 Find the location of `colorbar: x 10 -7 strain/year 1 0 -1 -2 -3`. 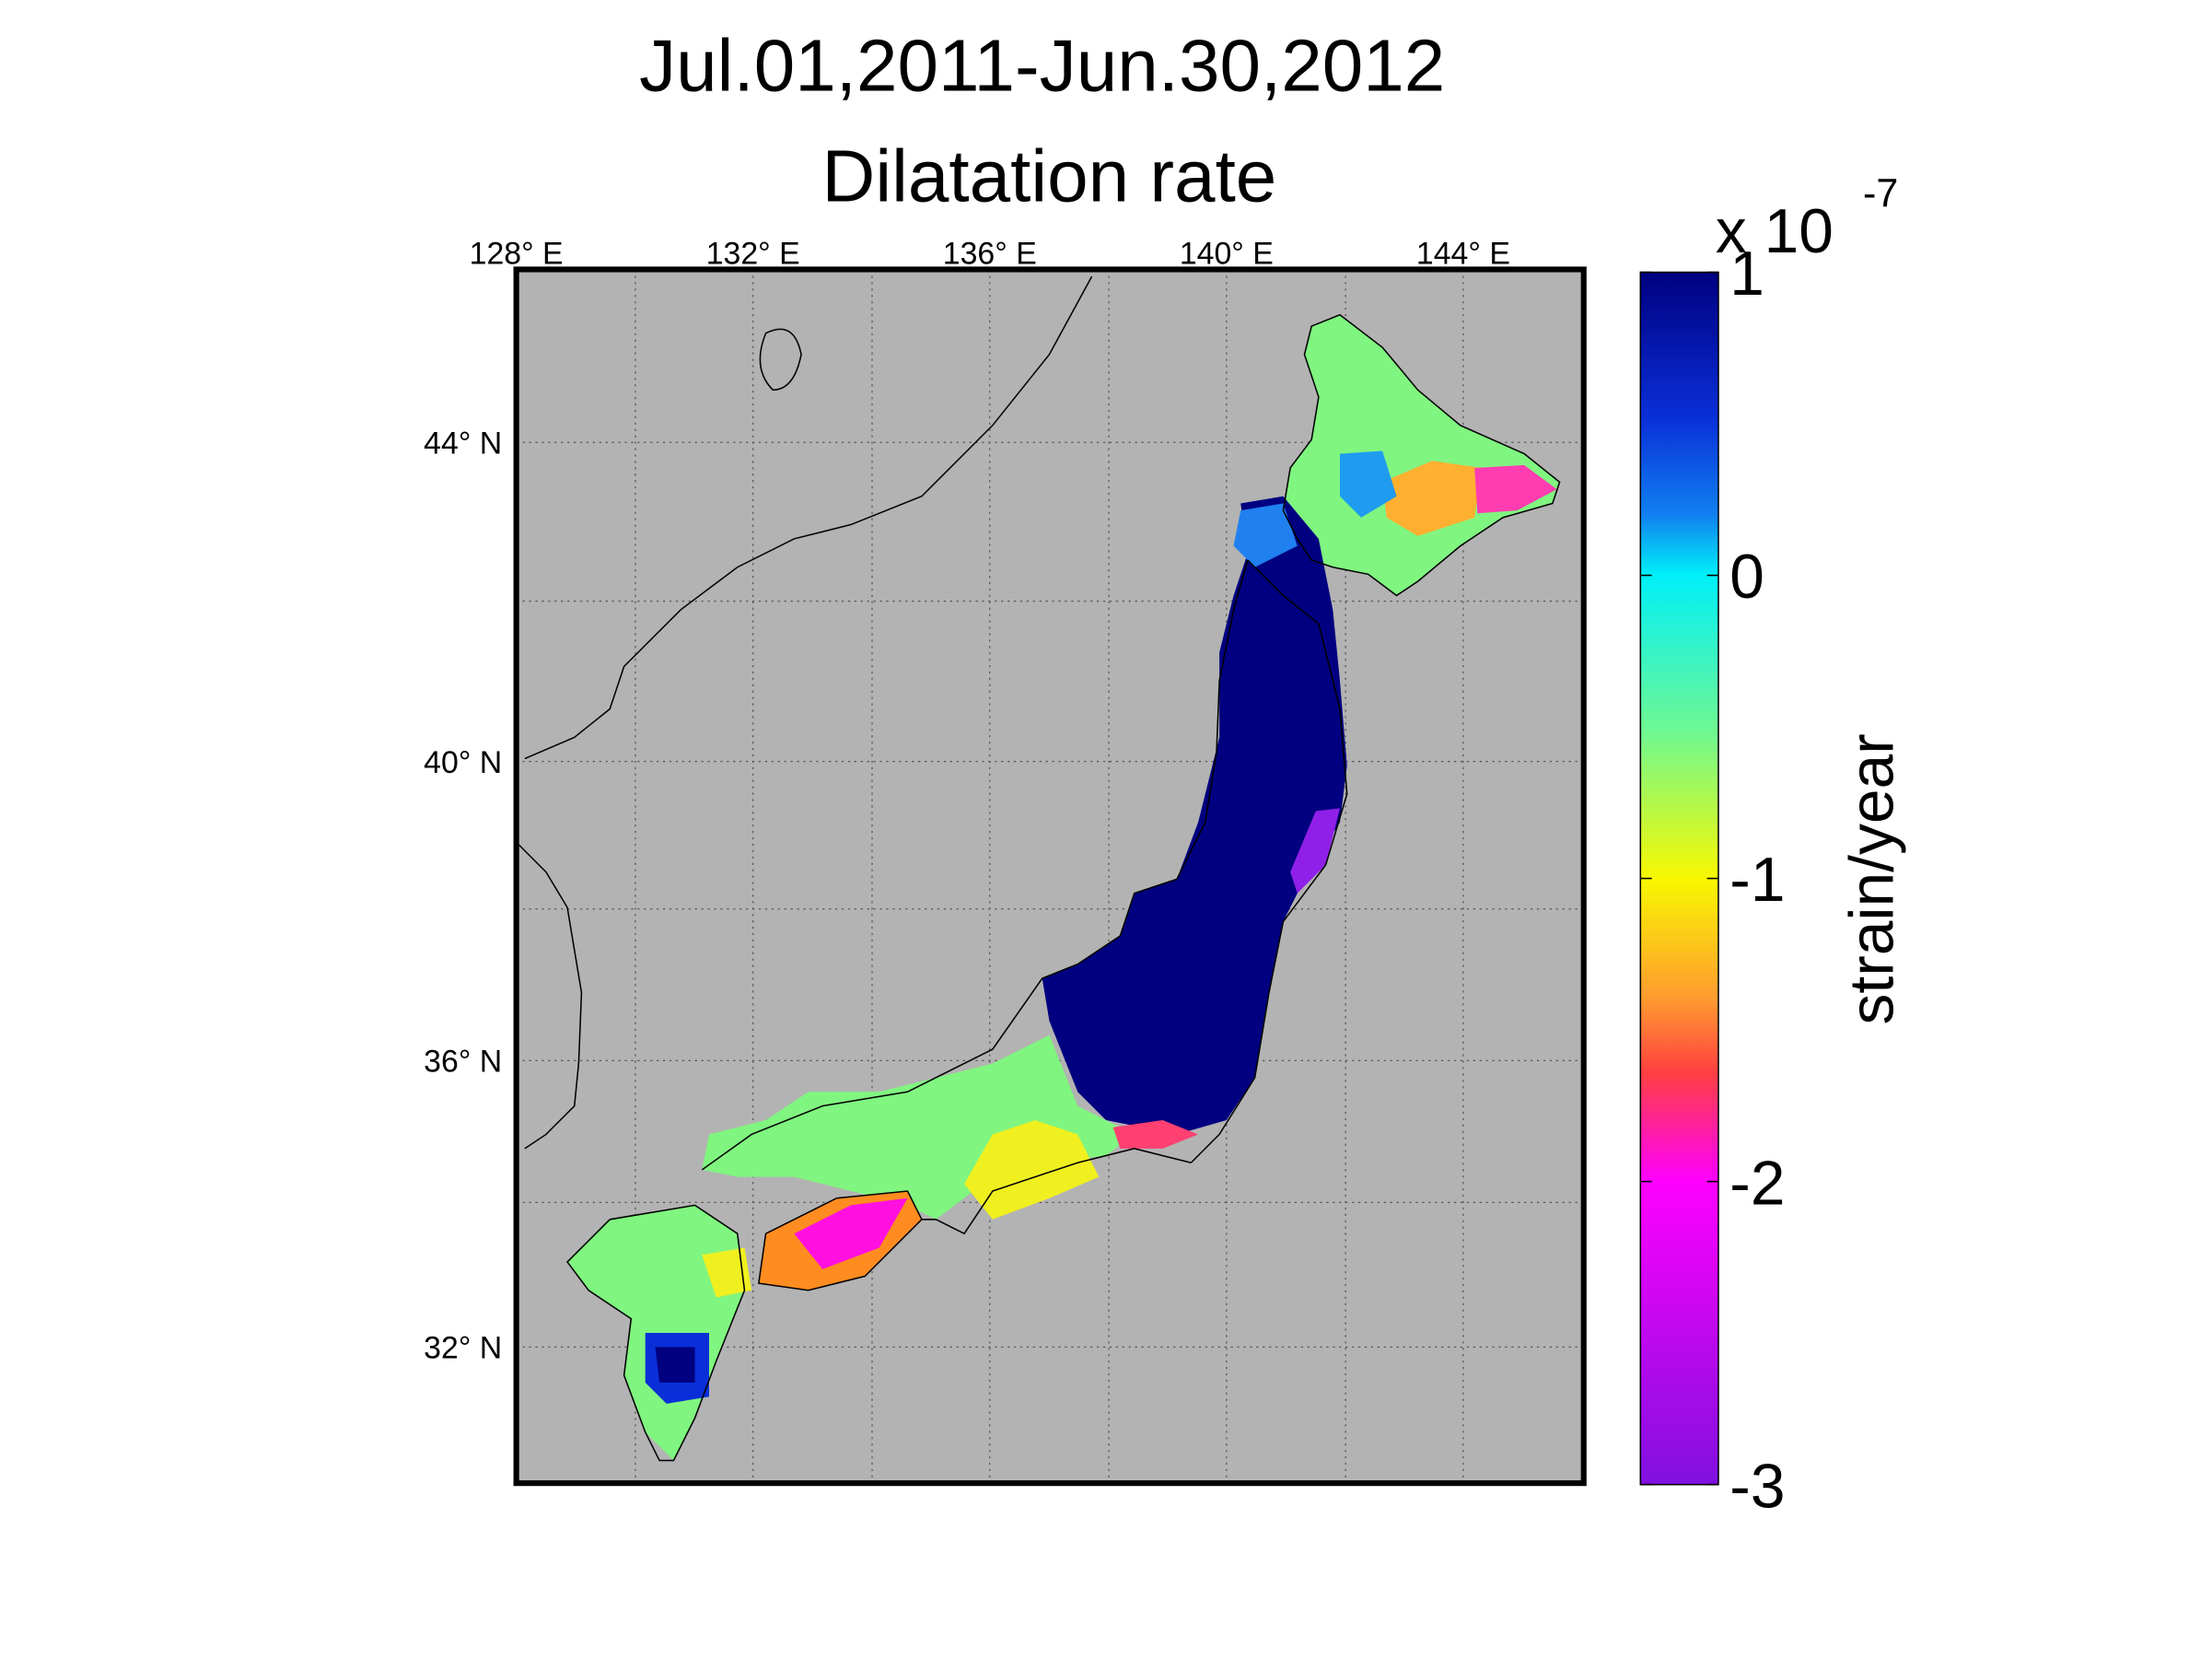

colorbar: x 10 -7 strain/year 1 0 -1 -2 -3 is located at coordinates (1773, 846).